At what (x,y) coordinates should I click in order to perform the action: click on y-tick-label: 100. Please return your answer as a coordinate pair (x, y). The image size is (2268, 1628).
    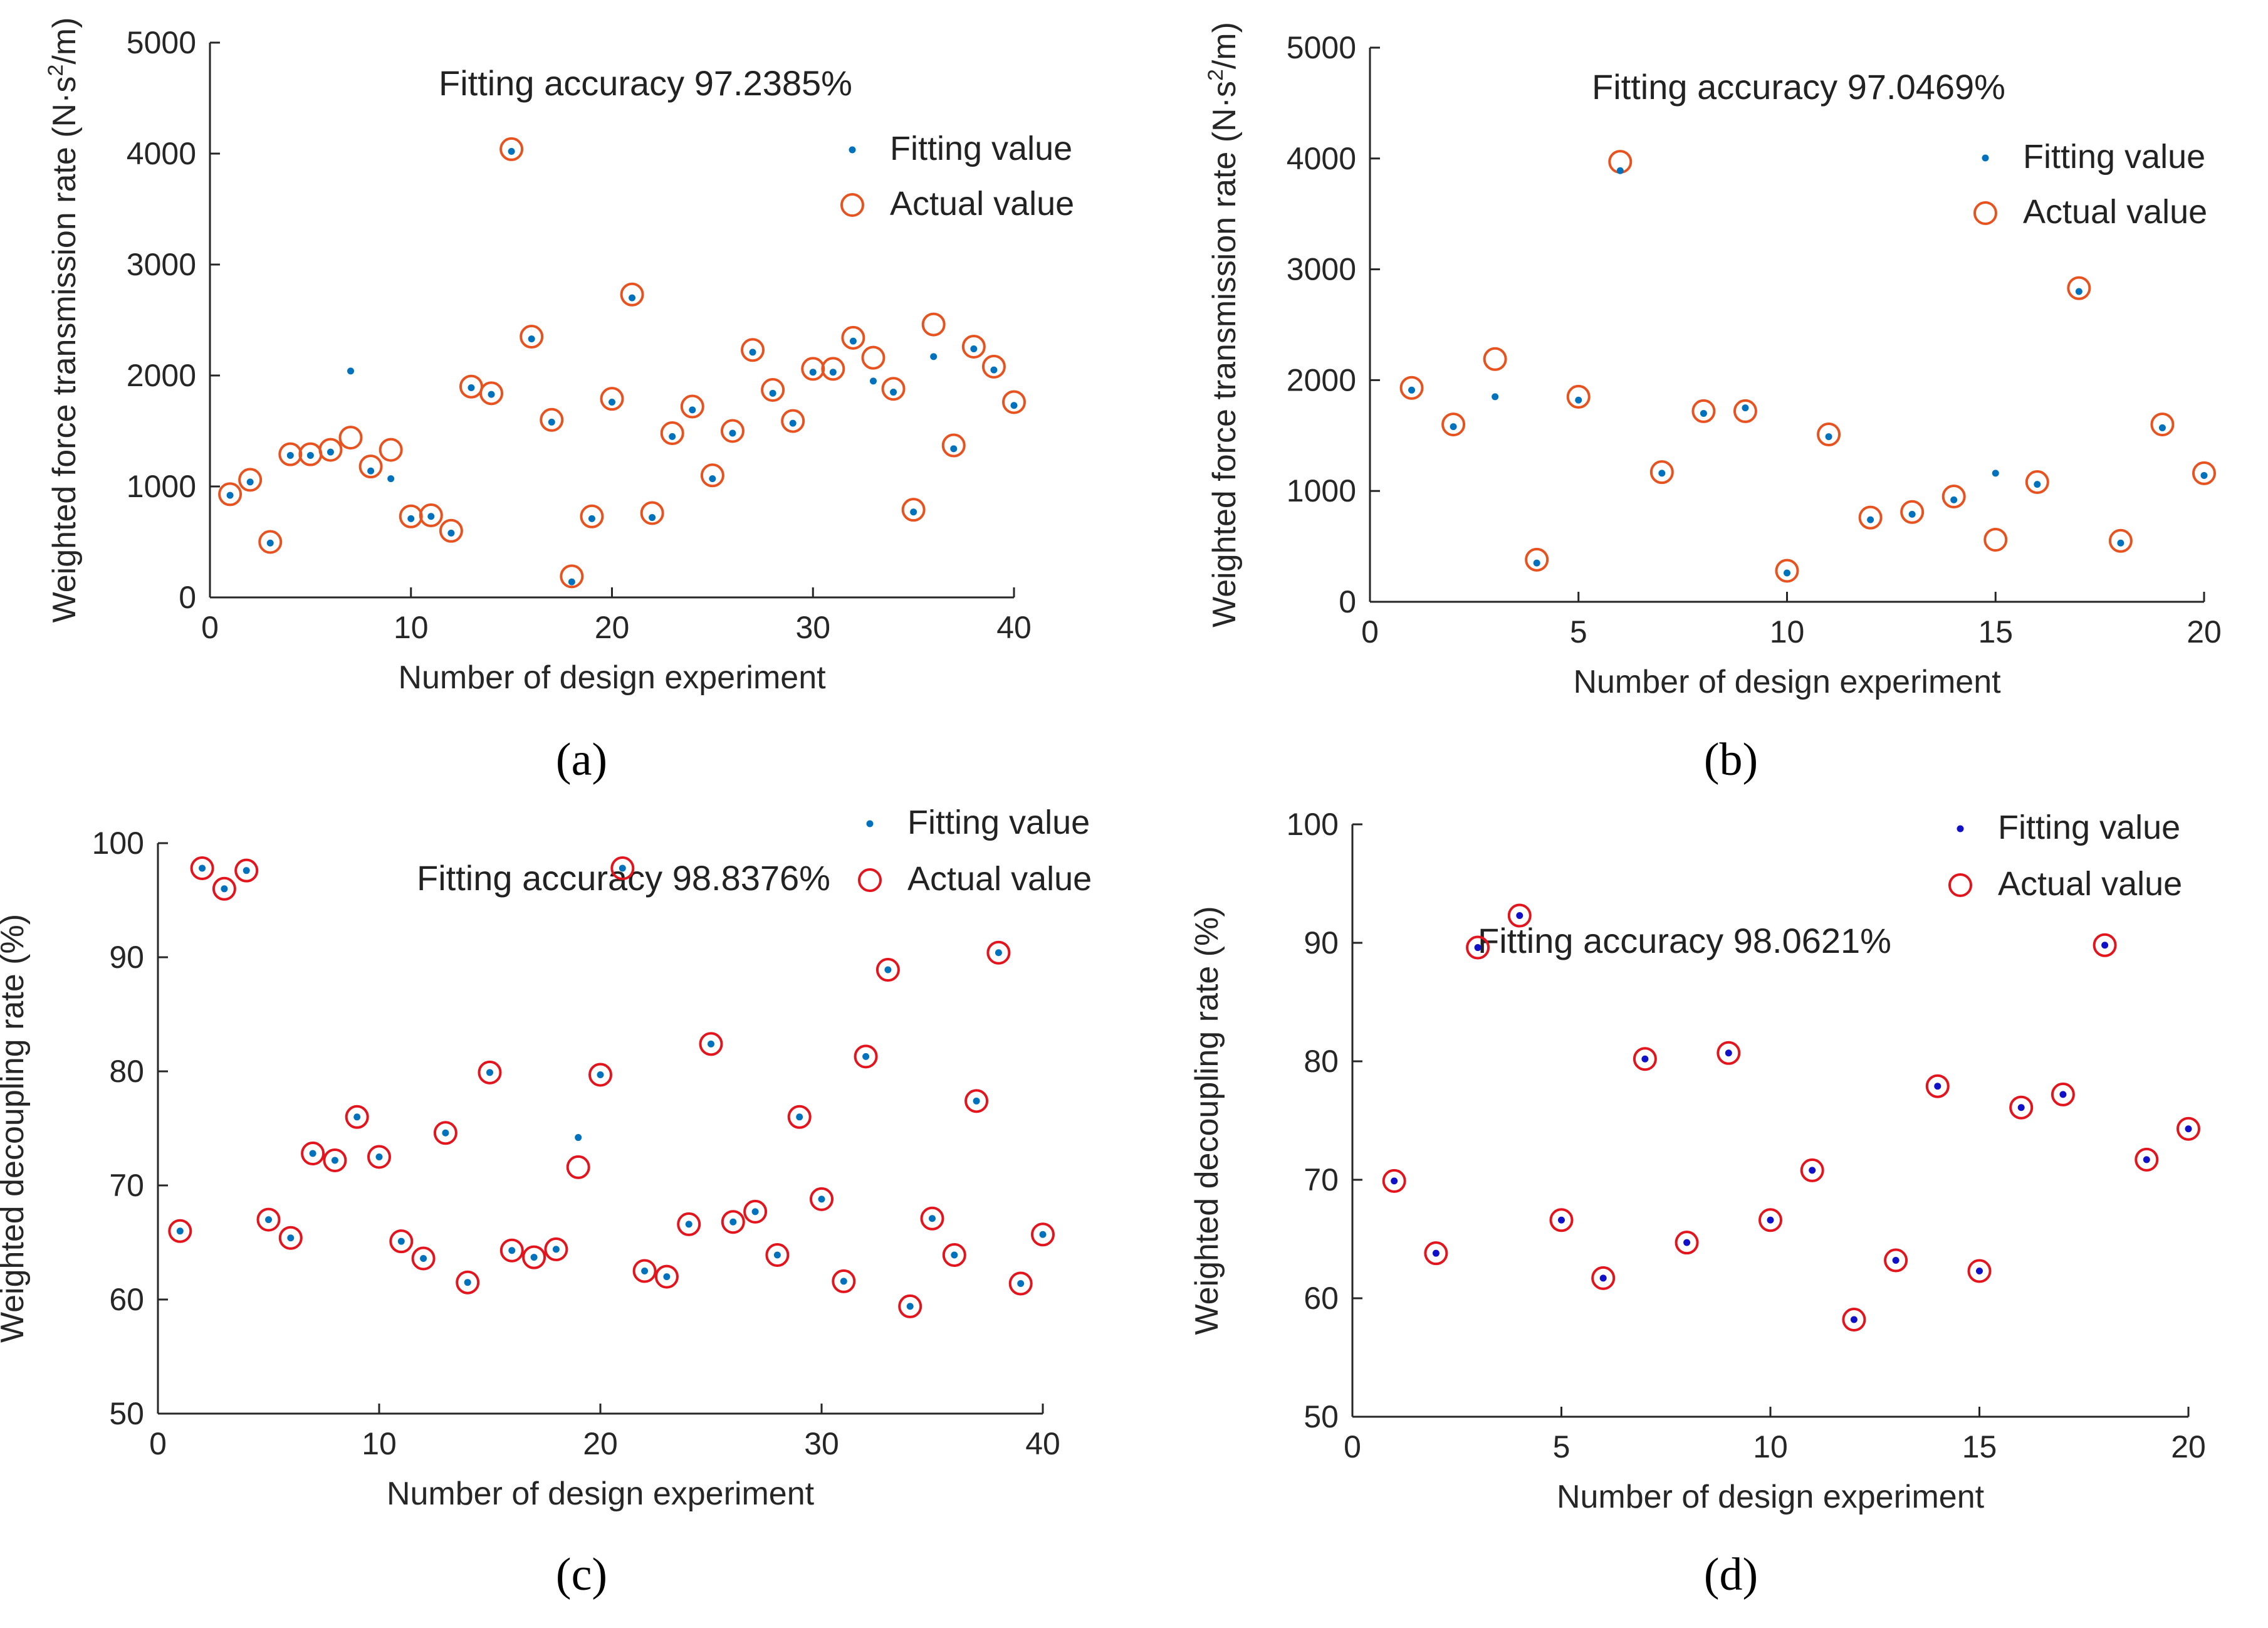
    Looking at the image, I should click on (118, 844).